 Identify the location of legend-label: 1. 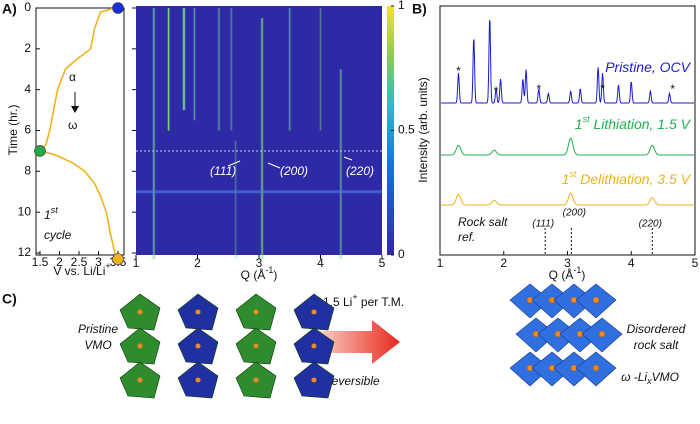
(566, 179).